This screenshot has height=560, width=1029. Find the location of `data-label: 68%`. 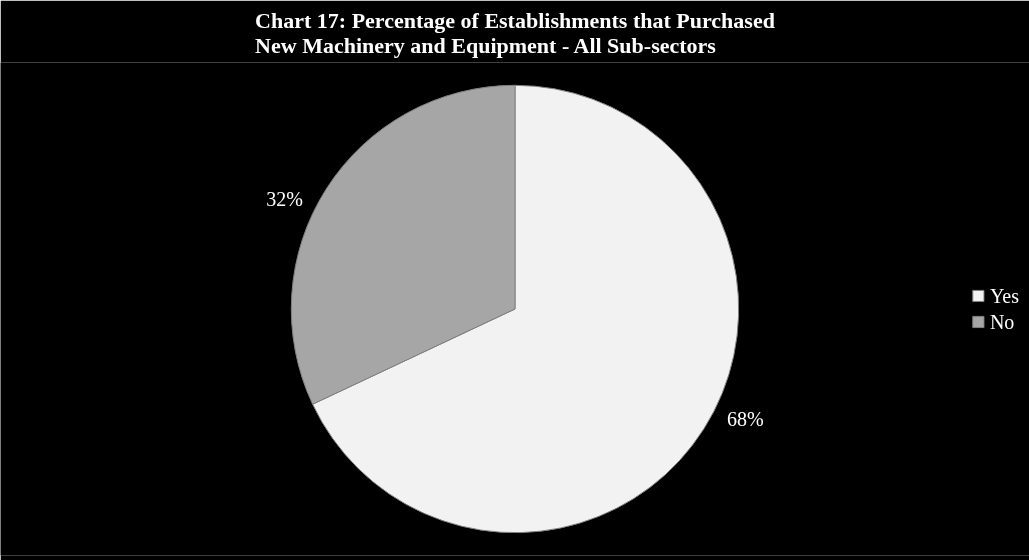

data-label: 68% is located at coordinates (745, 418).